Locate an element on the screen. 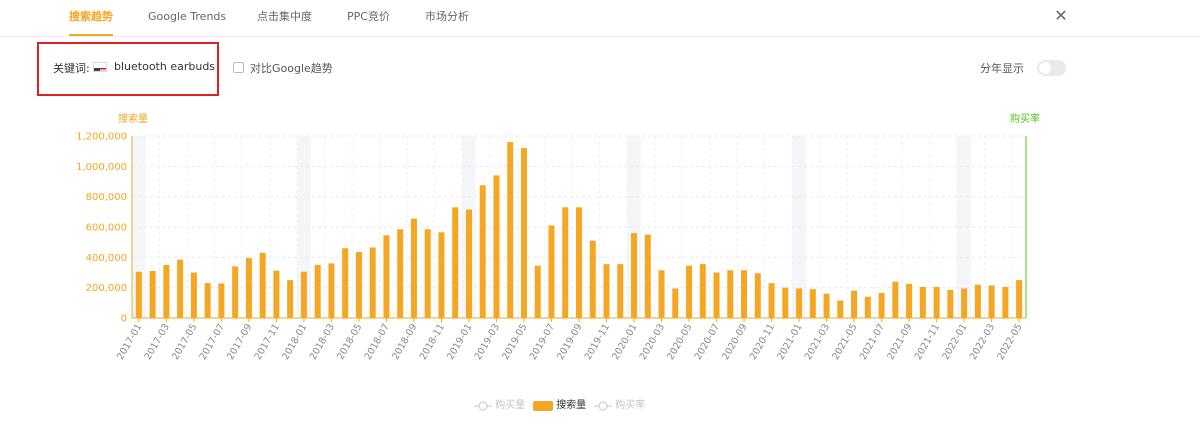  y-tick-label: 200,000 is located at coordinates (106, 288).